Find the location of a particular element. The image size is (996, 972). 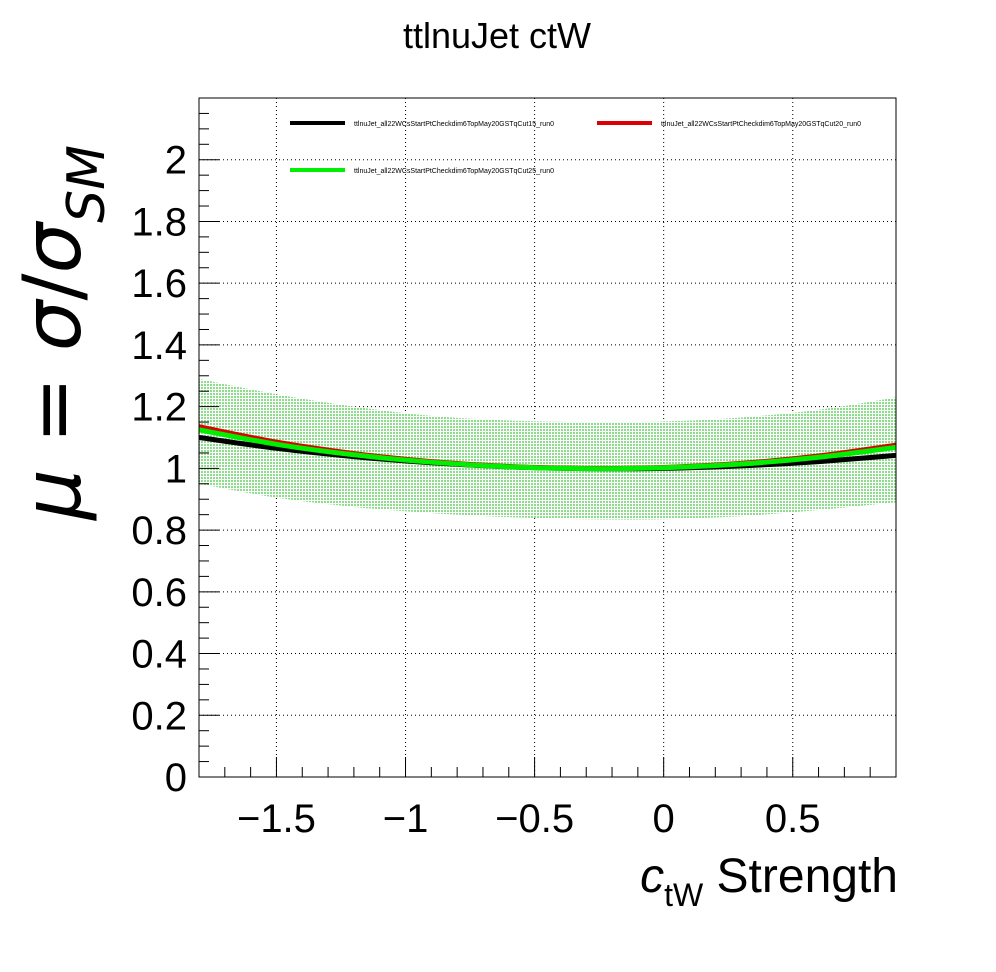

y-tick-label: 1.8 is located at coordinates (159, 222).